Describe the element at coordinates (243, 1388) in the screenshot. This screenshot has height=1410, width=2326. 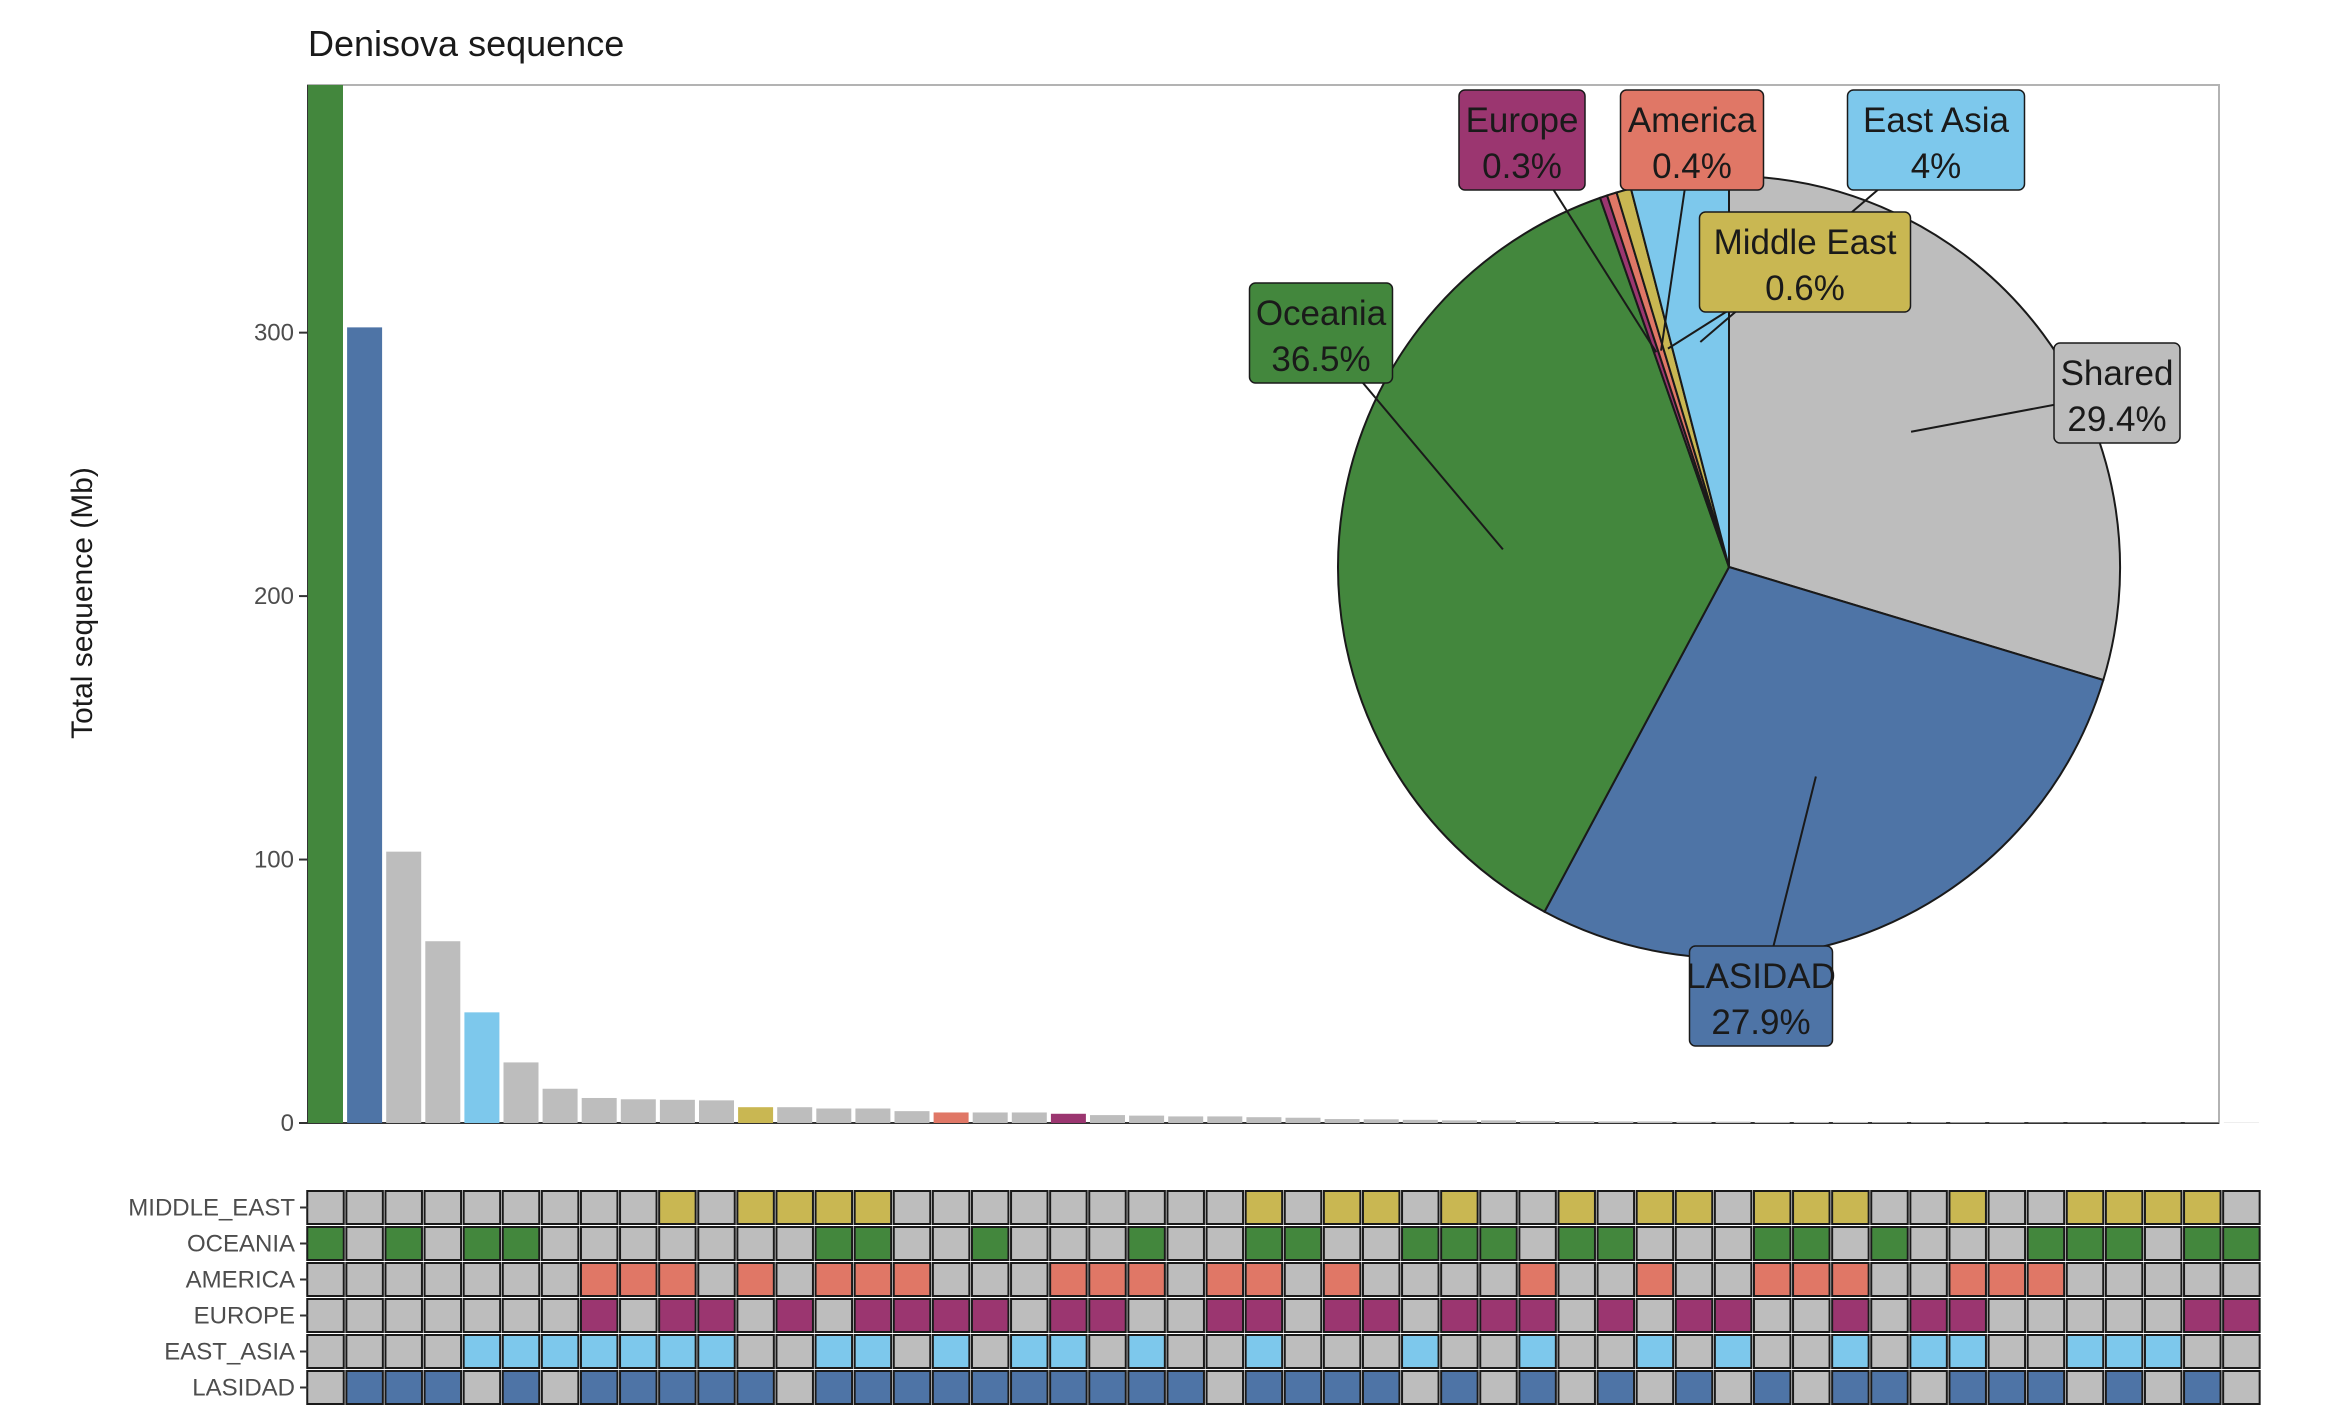
I see `set-label-5: LASIDAD` at that location.